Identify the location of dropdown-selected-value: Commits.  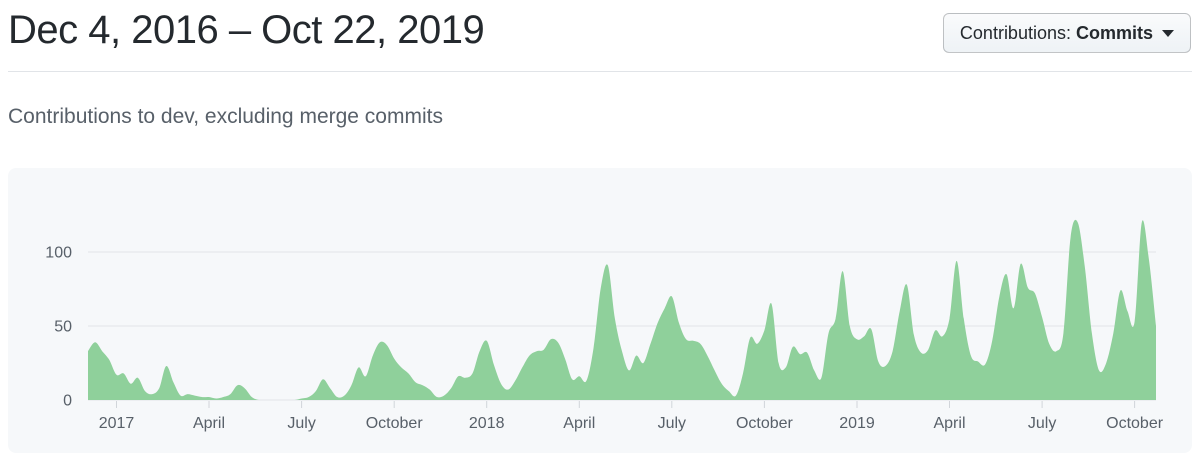
(1114, 32).